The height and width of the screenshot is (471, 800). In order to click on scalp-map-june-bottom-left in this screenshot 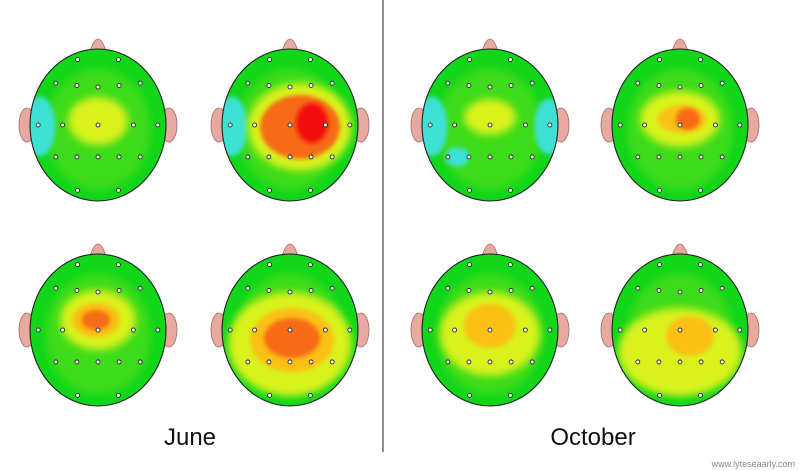, I will do `click(98, 325)`.